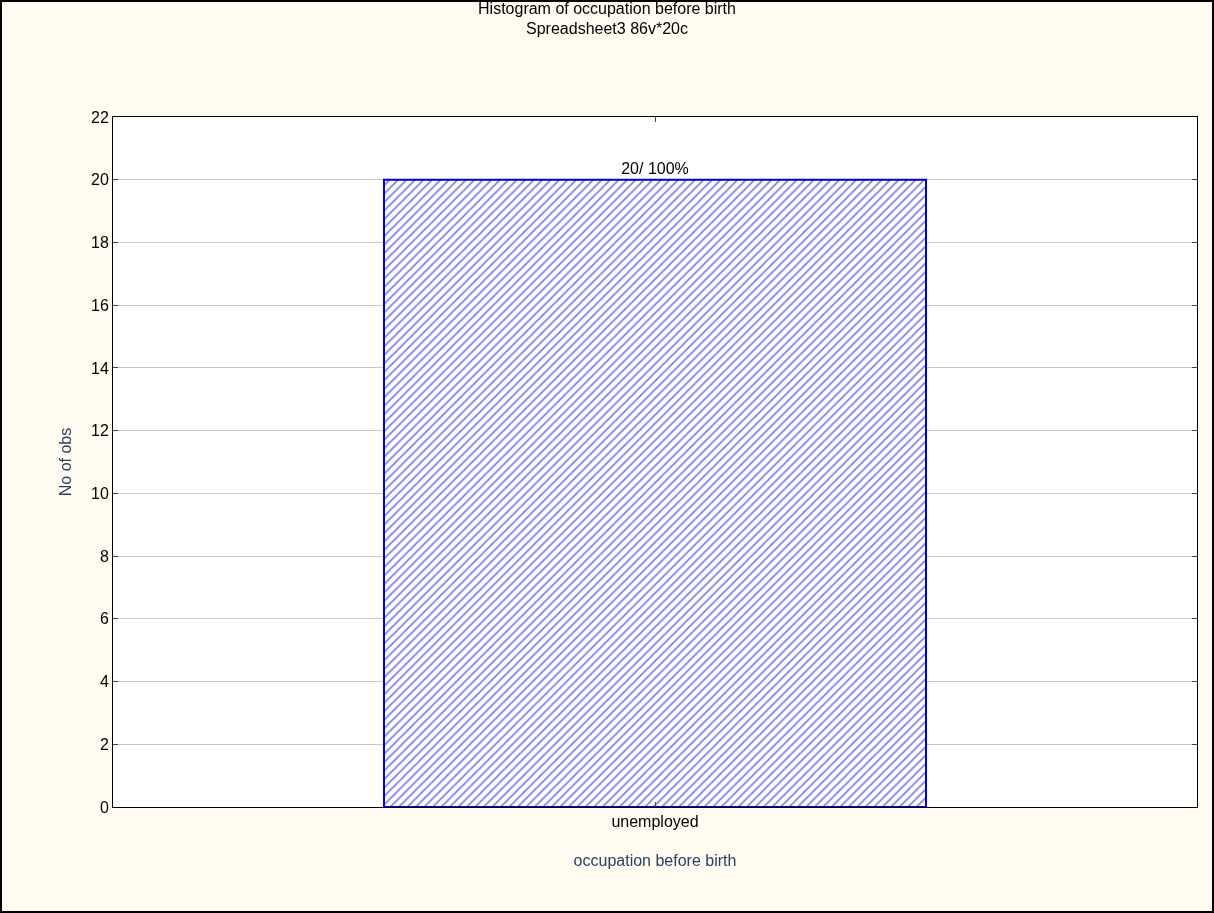 This screenshot has width=1214, height=913. What do you see at coordinates (100, 368) in the screenshot?
I see `y-tick-label: 14` at bounding box center [100, 368].